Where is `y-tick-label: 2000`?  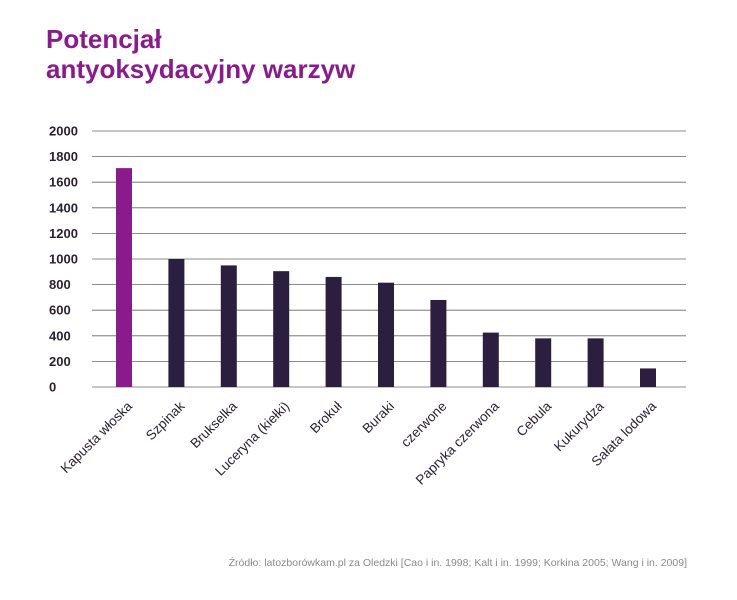
y-tick-label: 2000 is located at coordinates (63, 131).